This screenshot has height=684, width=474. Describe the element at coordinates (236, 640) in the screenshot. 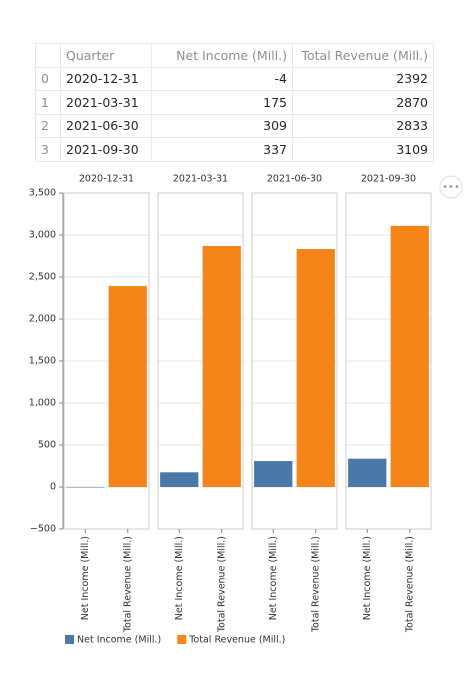

I see `legend-label: Total Revenue (Mill.)` at that location.